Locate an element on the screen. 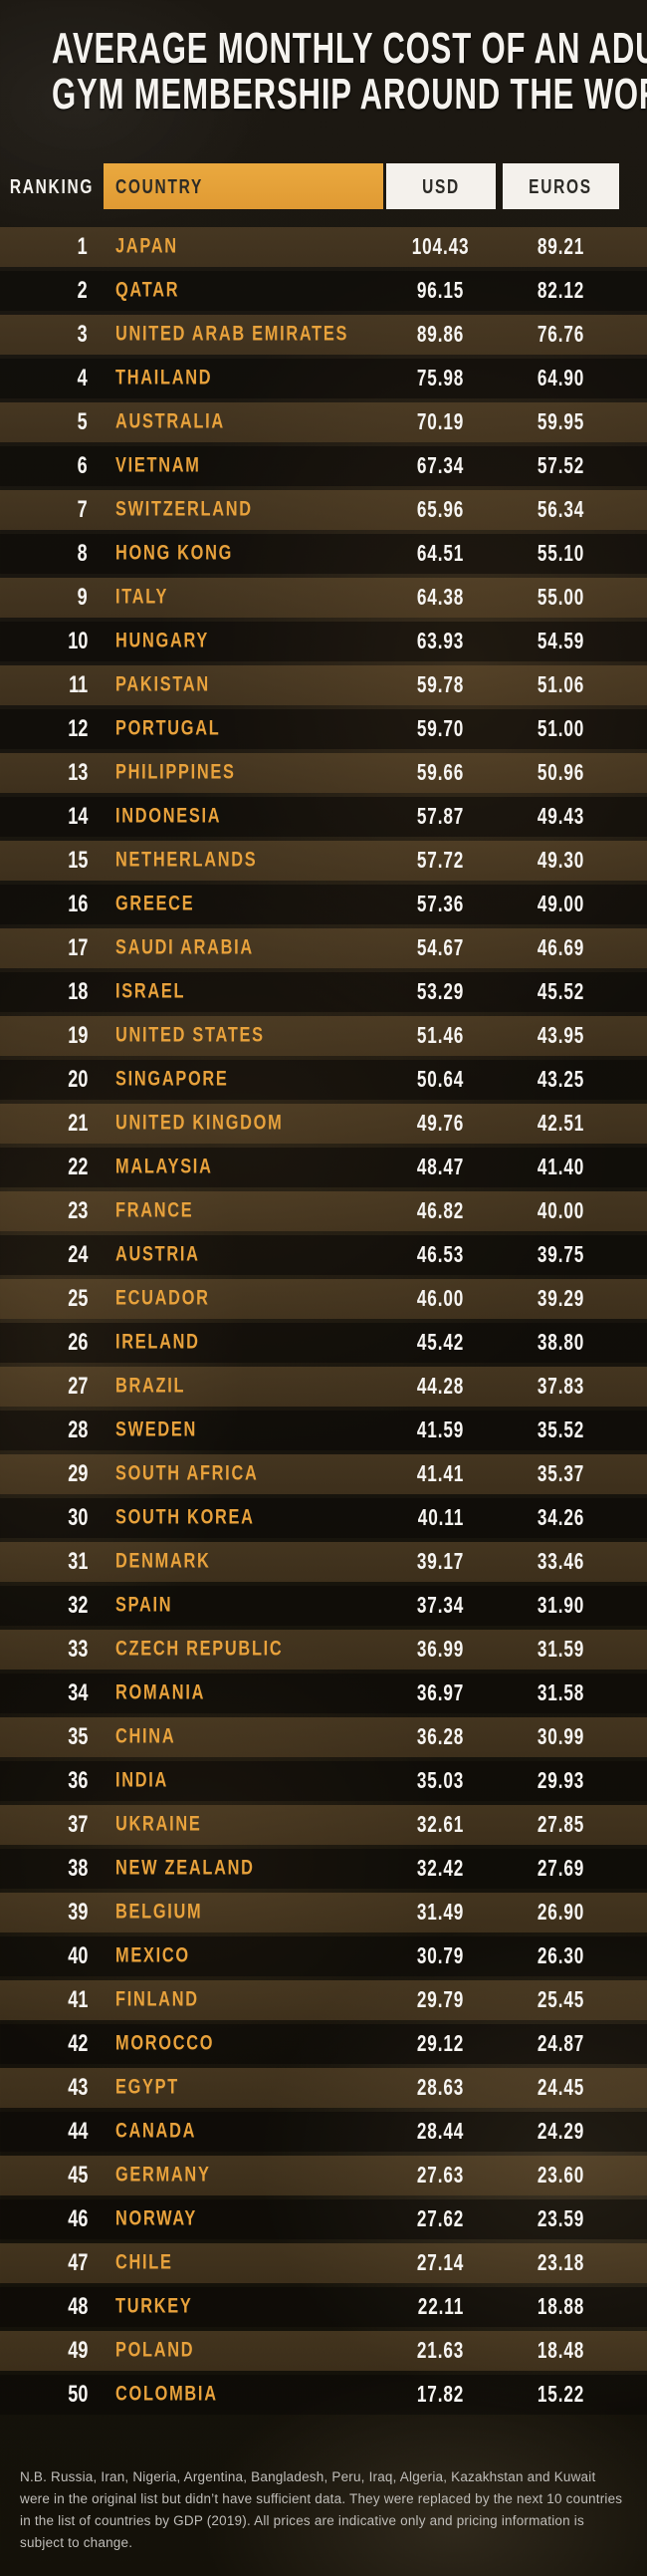 The width and height of the screenshot is (647, 2576). cell-usd: 57.87 is located at coordinates (441, 816).